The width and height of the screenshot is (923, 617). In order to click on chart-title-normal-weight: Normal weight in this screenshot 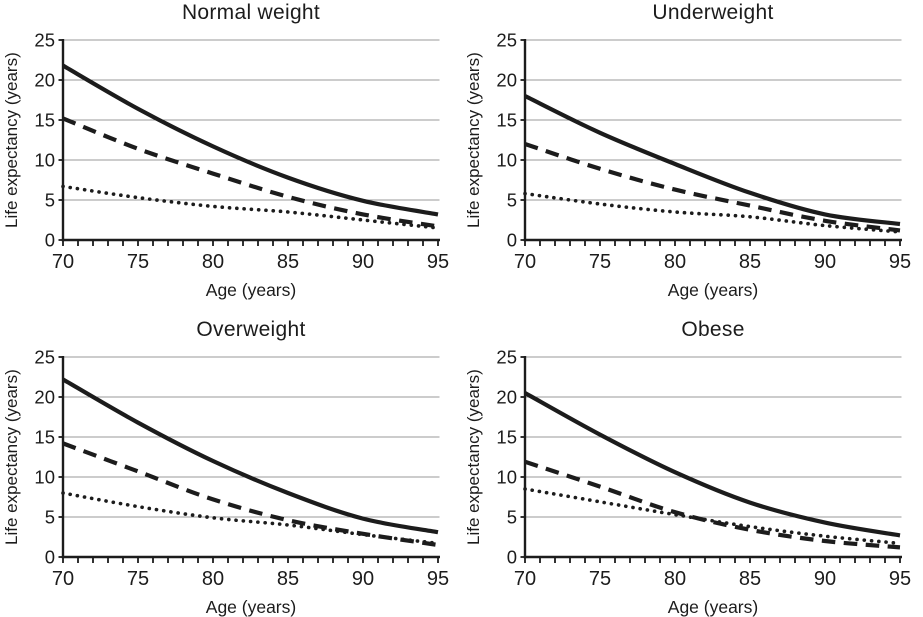, I will do `click(251, 12)`.